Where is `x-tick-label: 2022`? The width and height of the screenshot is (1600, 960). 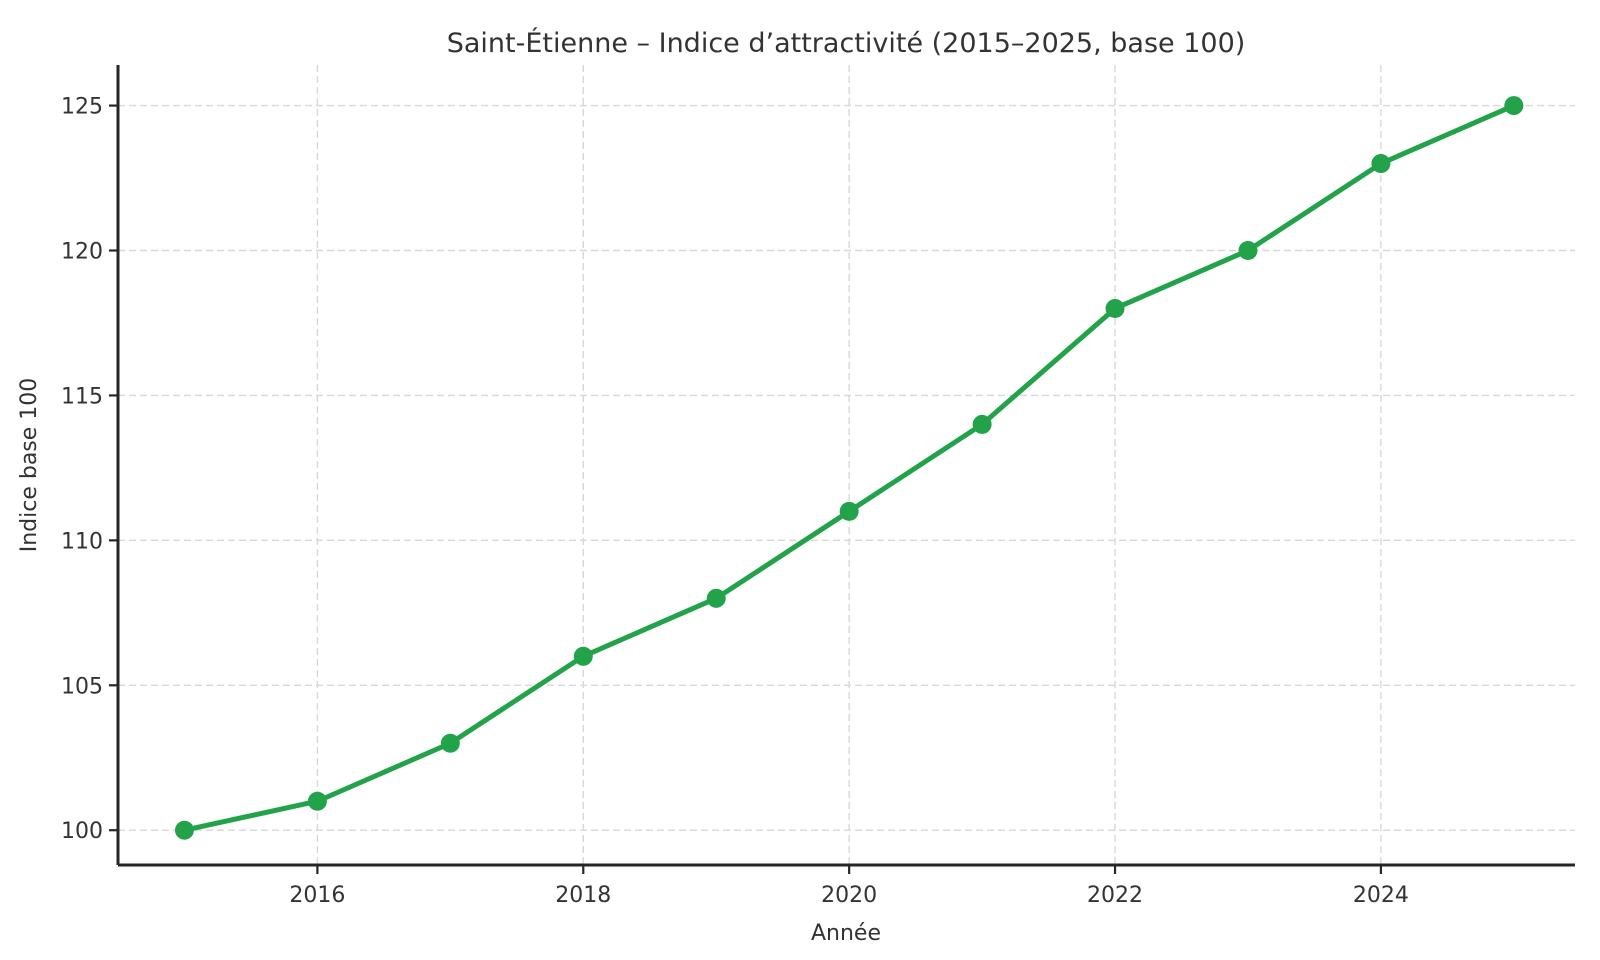 x-tick-label: 2022 is located at coordinates (1115, 895).